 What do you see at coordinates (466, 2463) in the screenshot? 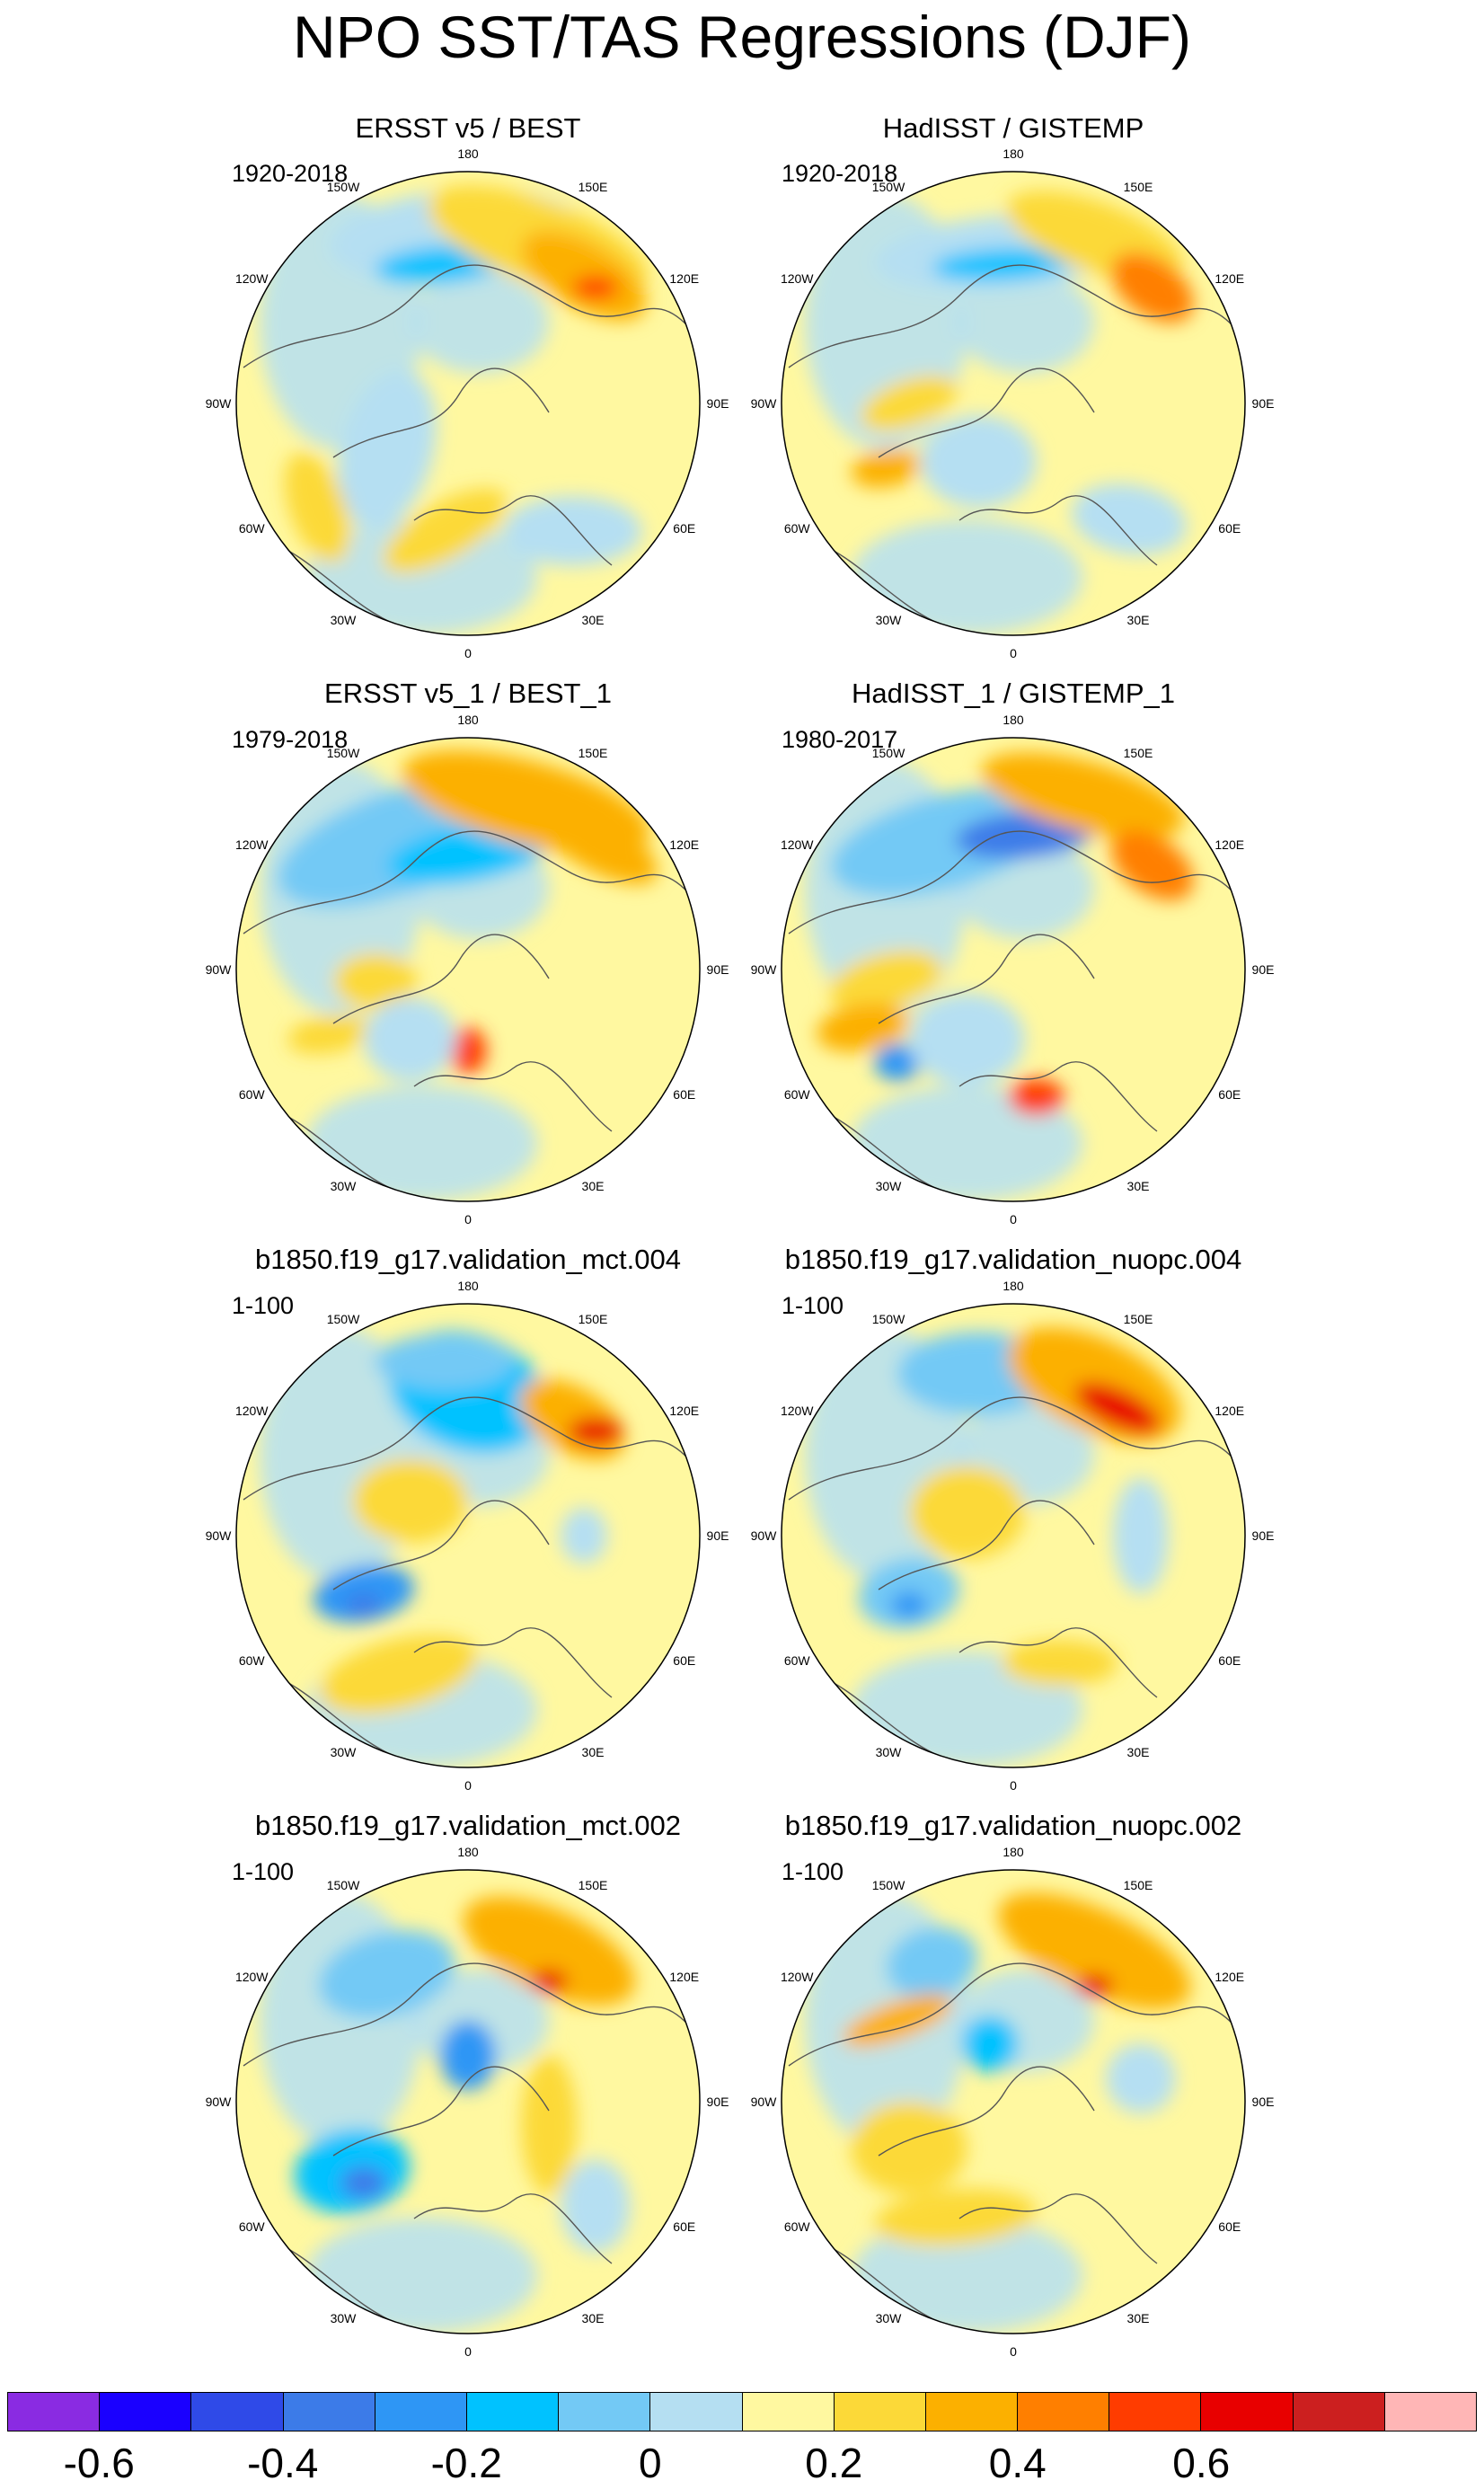
I see `colorbar-tick-label: -0.2` at bounding box center [466, 2463].